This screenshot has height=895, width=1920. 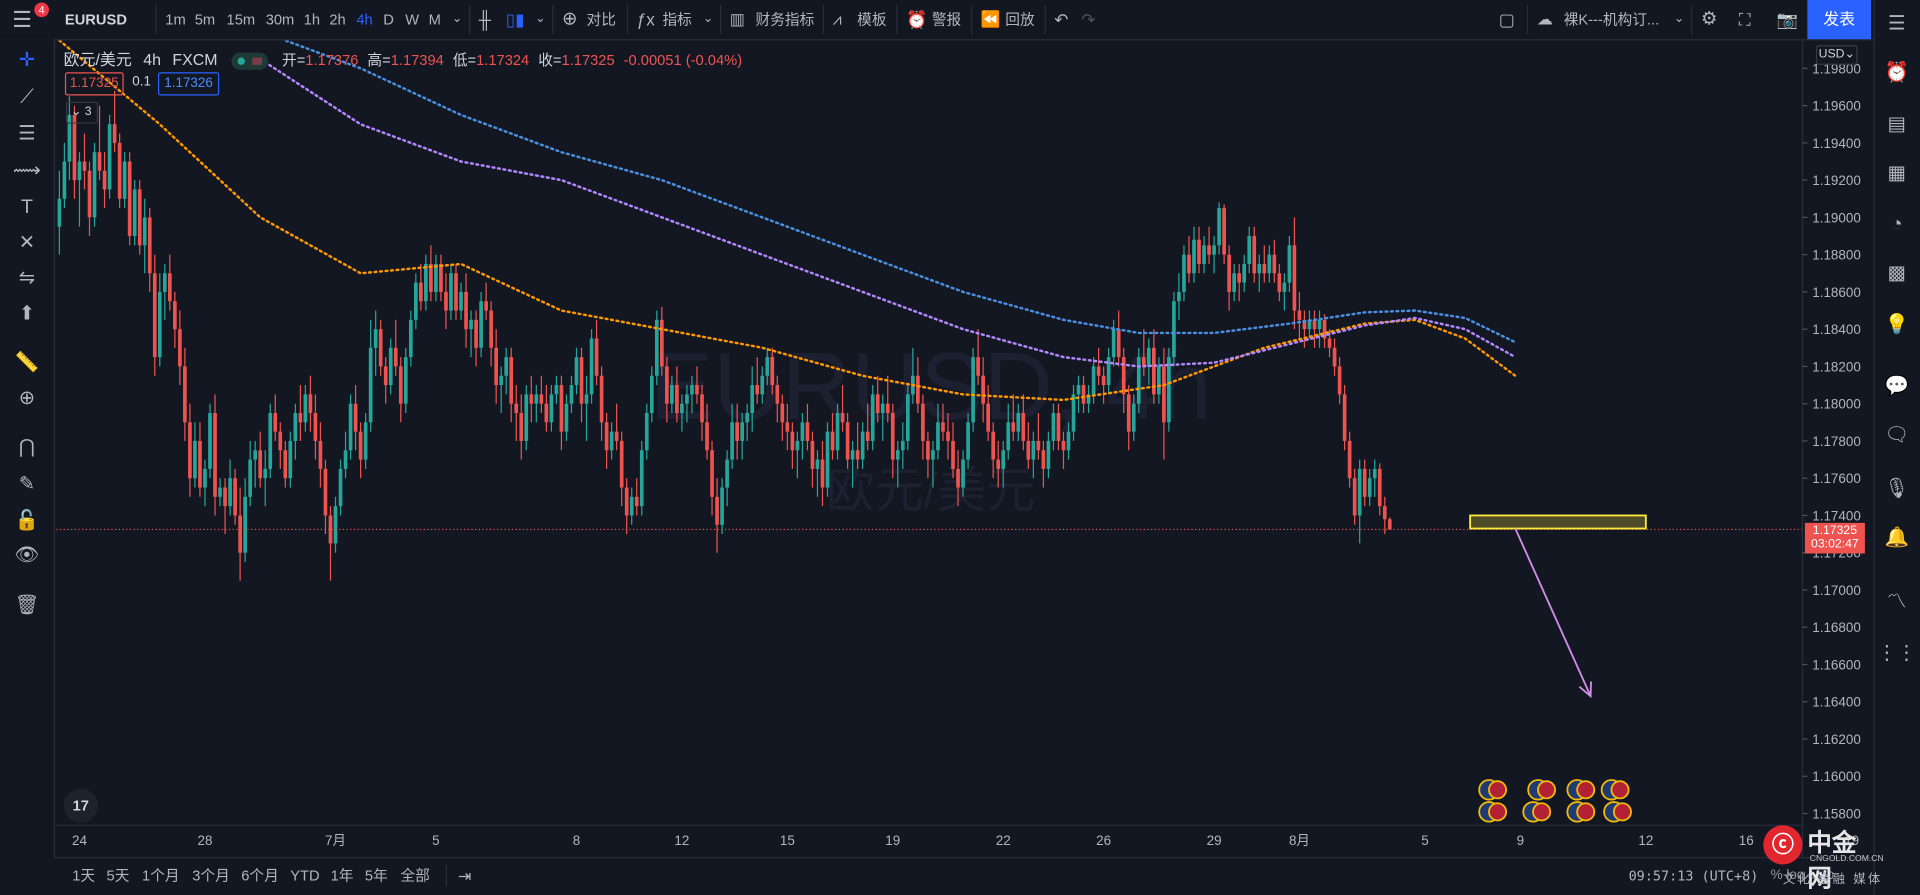 What do you see at coordinates (988, 836) in the screenshot?
I see `time-axis: 24287月581215192226298月5912161923` at bounding box center [988, 836].